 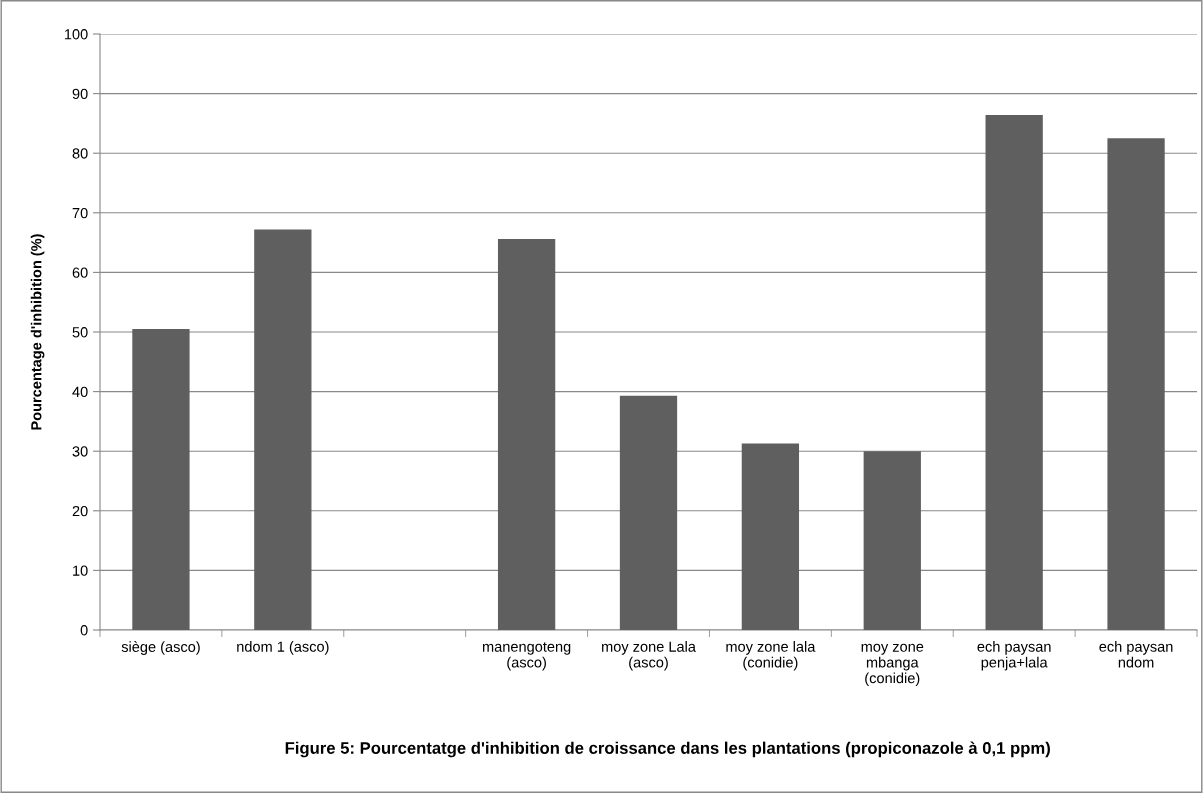 What do you see at coordinates (80, 451) in the screenshot?
I see `y-tick-label: 30` at bounding box center [80, 451].